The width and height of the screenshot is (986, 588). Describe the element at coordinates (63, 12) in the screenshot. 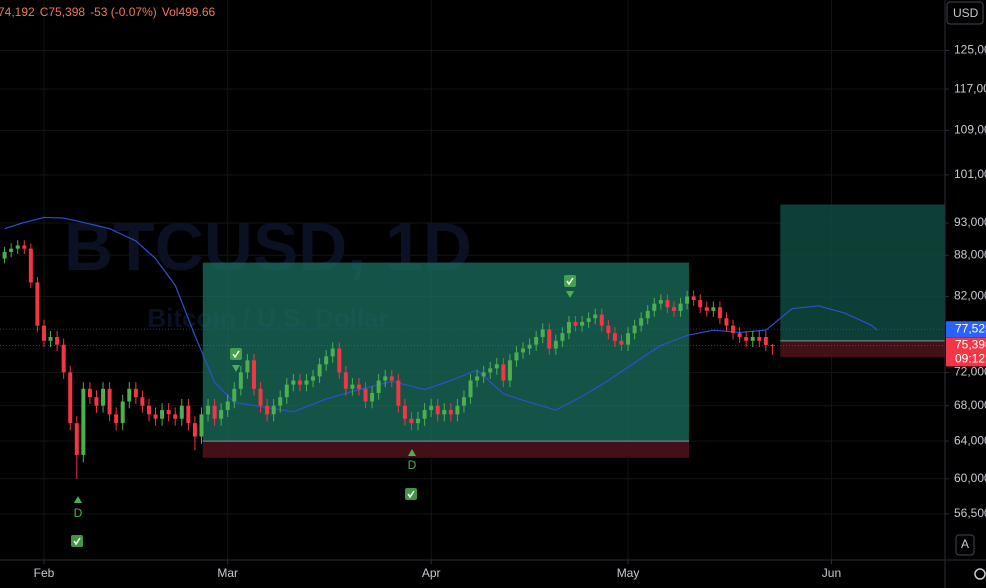

I see `header-value: C75,398` at that location.